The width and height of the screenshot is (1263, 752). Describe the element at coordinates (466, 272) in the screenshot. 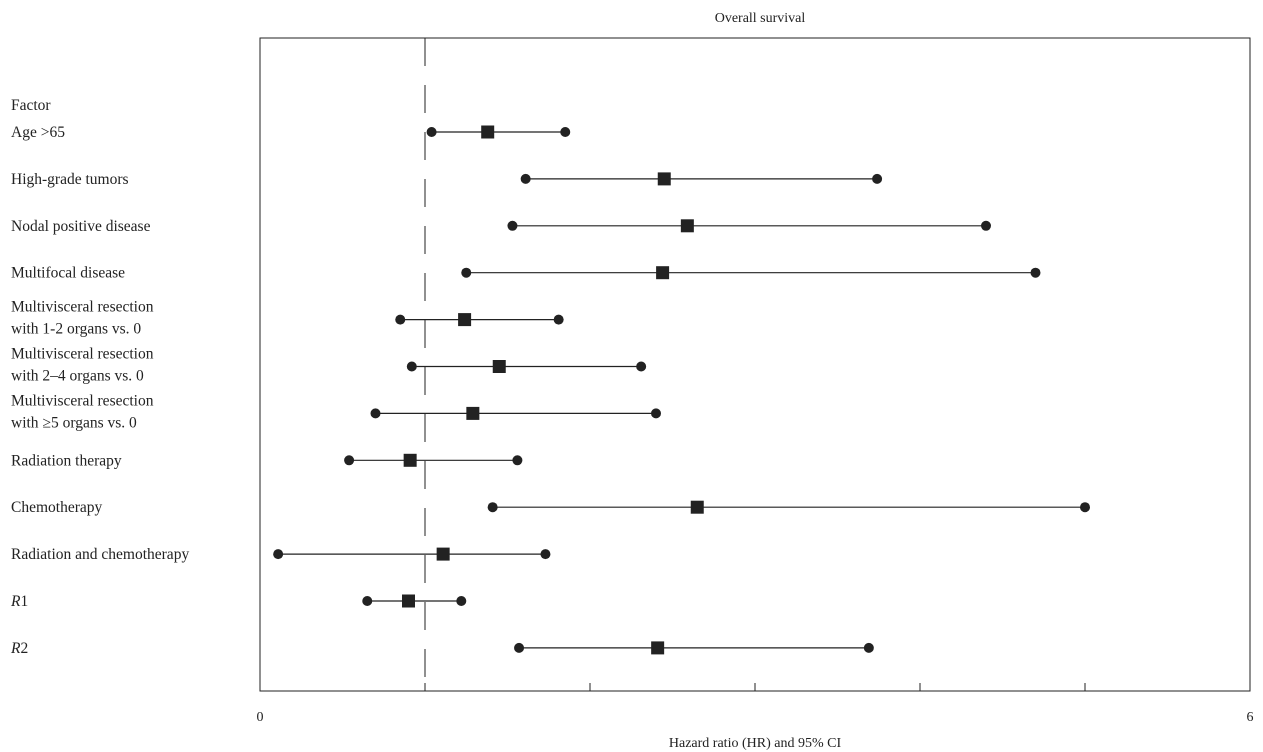

I see `row-4-lower-ci-point` at that location.